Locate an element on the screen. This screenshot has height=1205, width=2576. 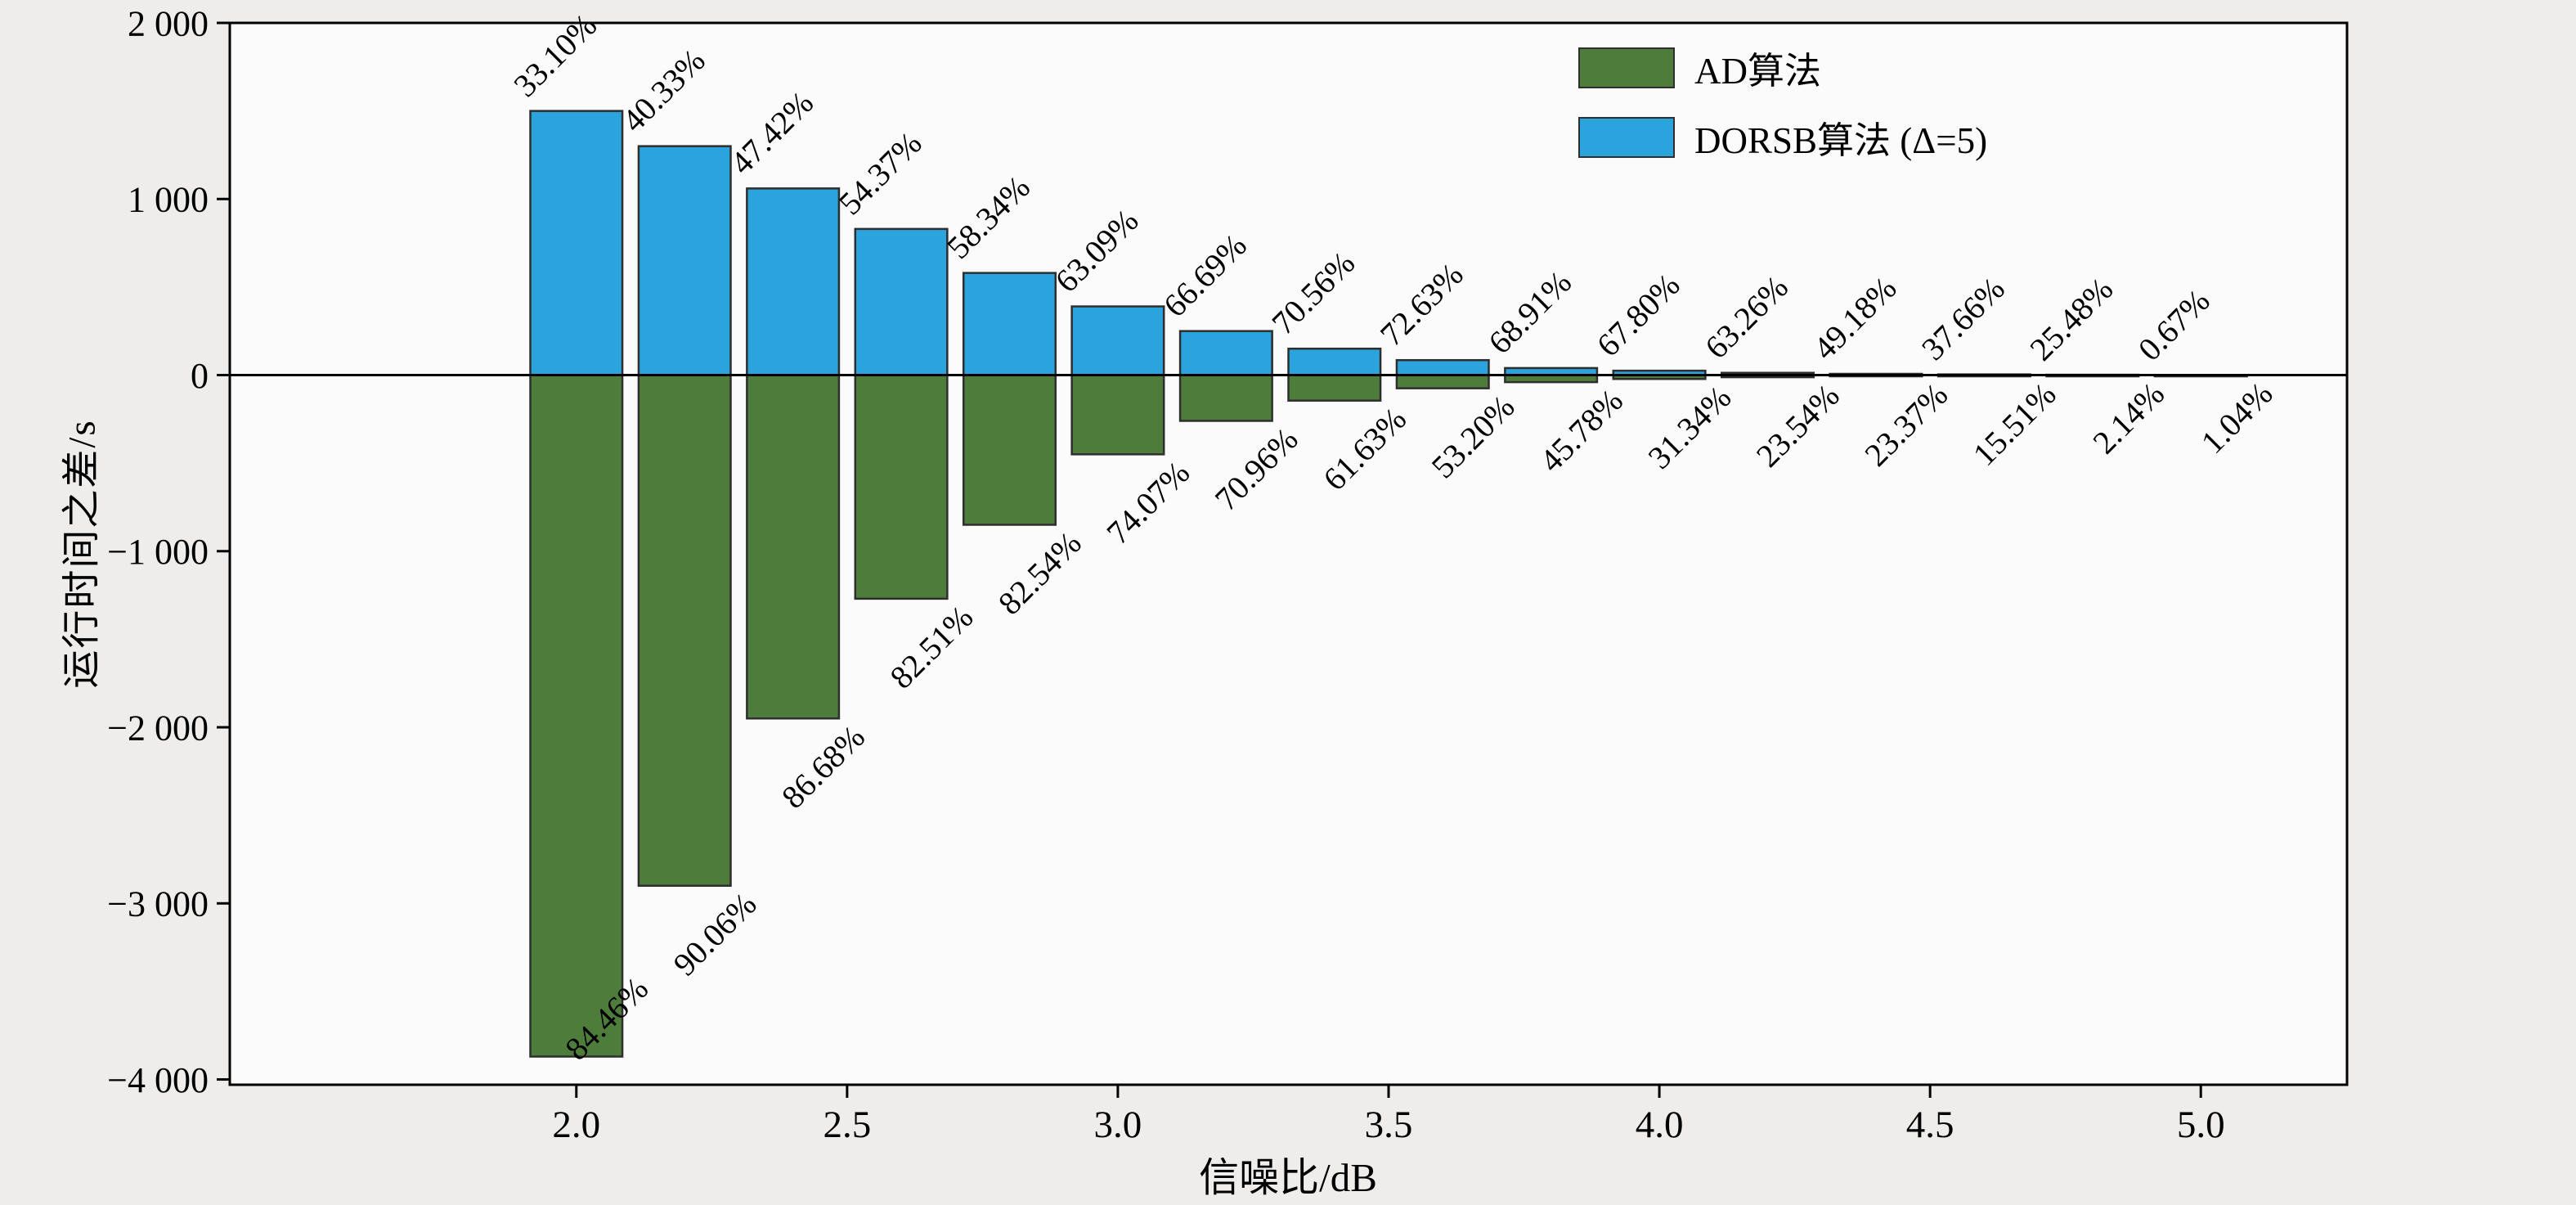
legend: AD算法 DORSB算法 (Δ=5) is located at coordinates (1782, 102).